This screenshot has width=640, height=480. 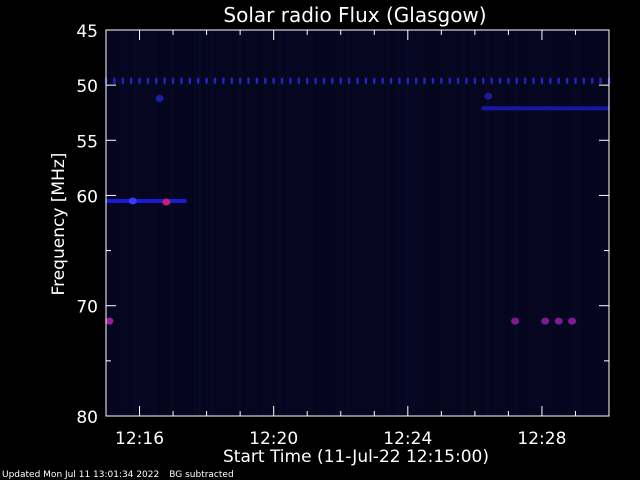 What do you see at coordinates (87, 142) in the screenshot?
I see `y-tick-label: 55` at bounding box center [87, 142].